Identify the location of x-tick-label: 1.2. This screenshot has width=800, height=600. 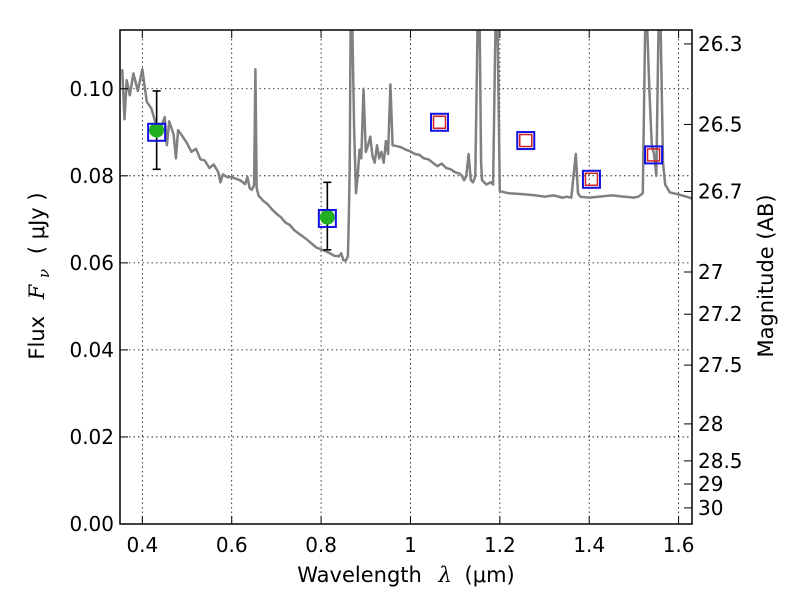
(500, 545).